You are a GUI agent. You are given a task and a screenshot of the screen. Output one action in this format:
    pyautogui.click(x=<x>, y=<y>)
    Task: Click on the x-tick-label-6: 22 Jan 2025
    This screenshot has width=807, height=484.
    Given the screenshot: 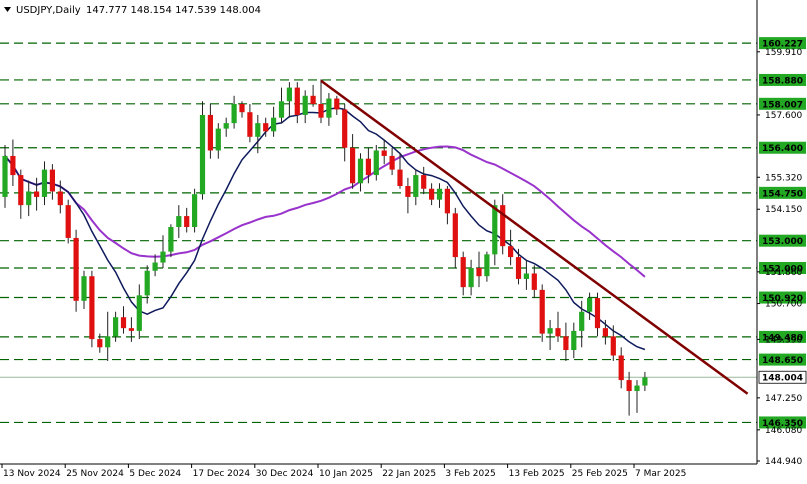 What is the action you would take?
    pyautogui.click(x=409, y=474)
    